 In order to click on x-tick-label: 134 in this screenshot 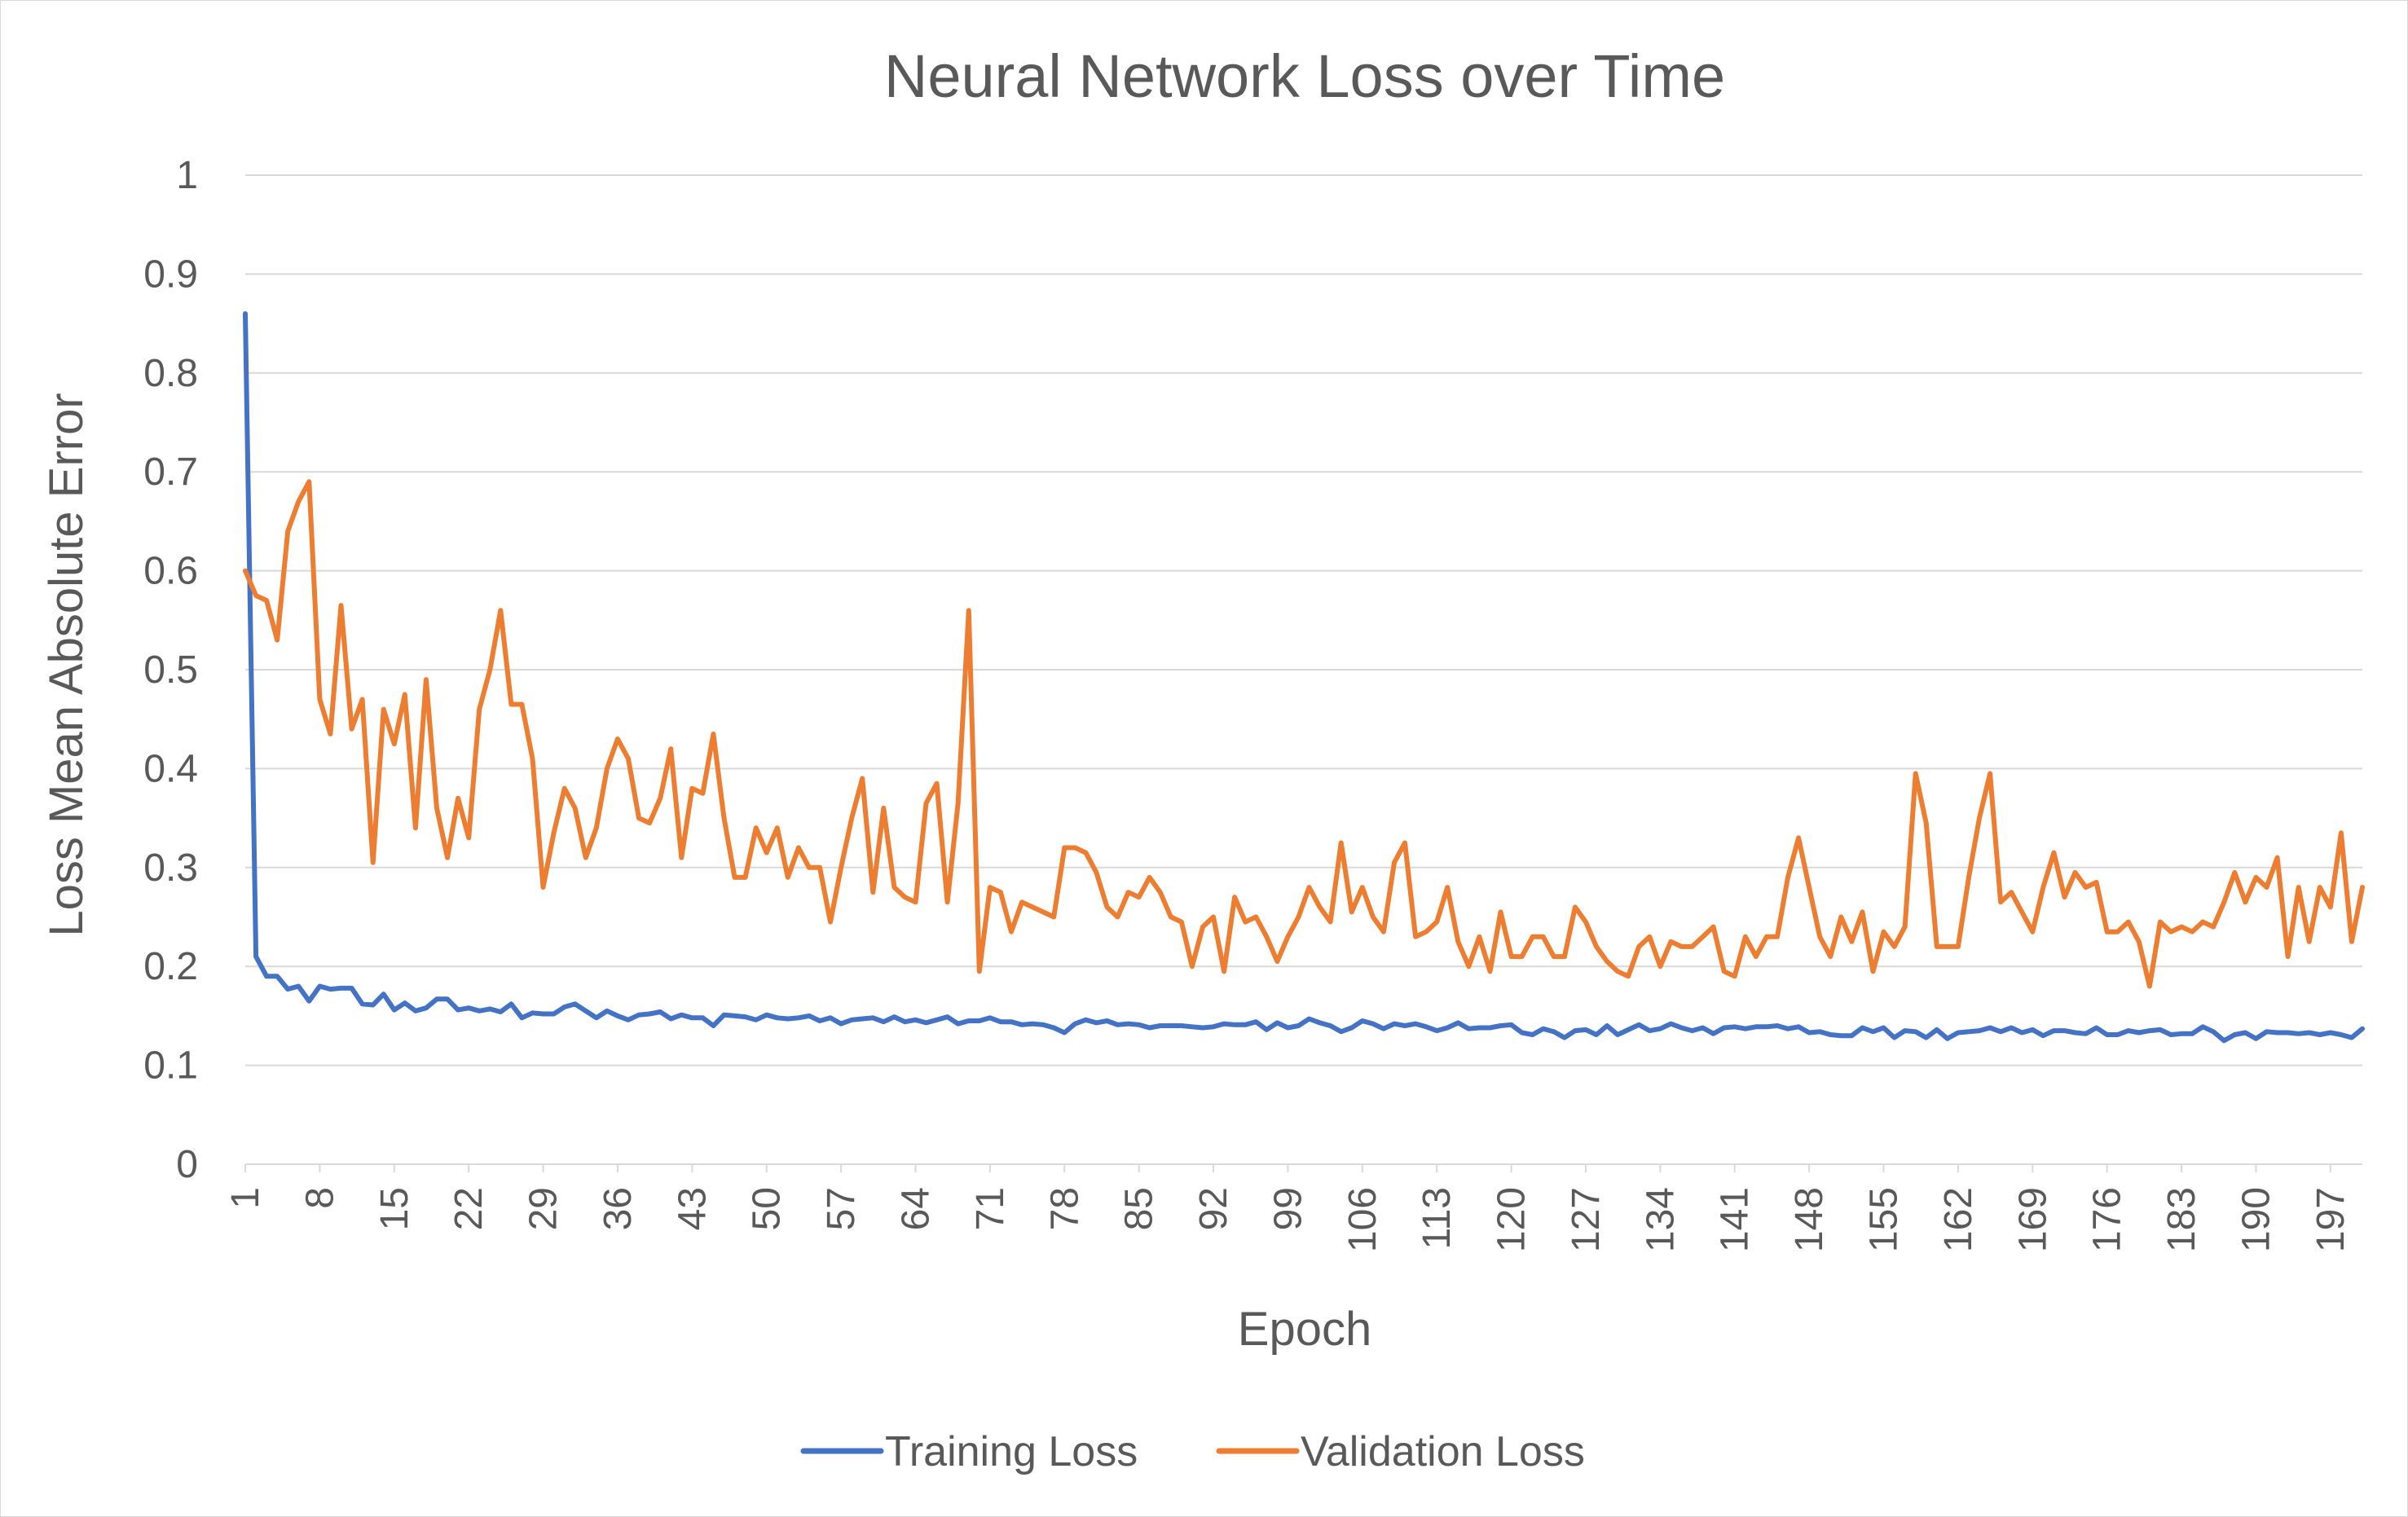, I will do `click(1660, 1219)`.